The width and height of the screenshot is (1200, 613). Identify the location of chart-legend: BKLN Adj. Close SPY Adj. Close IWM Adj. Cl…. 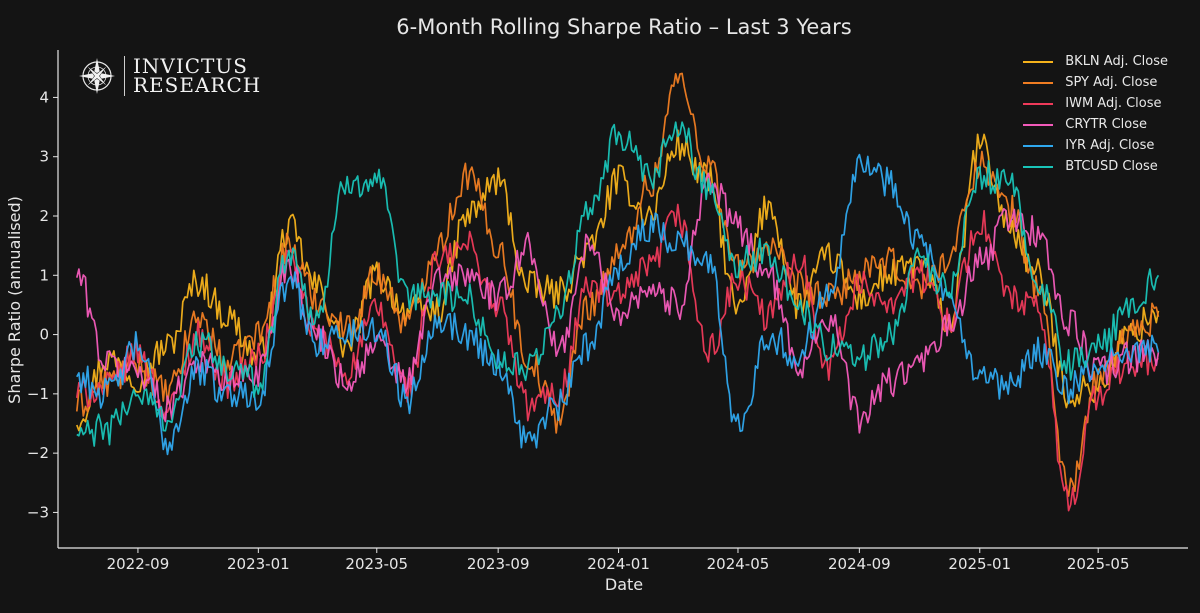
(1095, 114).